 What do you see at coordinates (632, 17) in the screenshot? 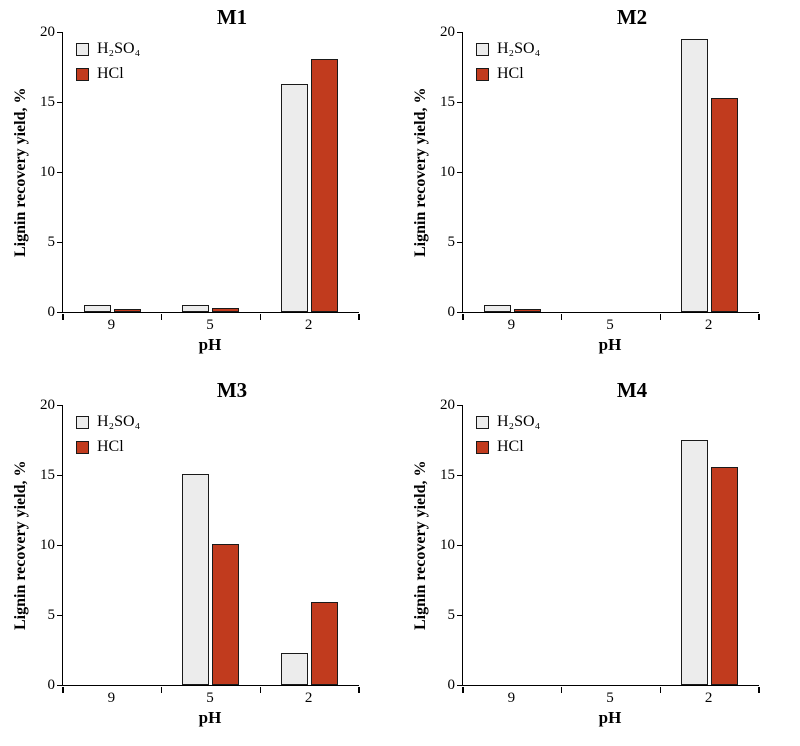
I see `chart-title: M2` at bounding box center [632, 17].